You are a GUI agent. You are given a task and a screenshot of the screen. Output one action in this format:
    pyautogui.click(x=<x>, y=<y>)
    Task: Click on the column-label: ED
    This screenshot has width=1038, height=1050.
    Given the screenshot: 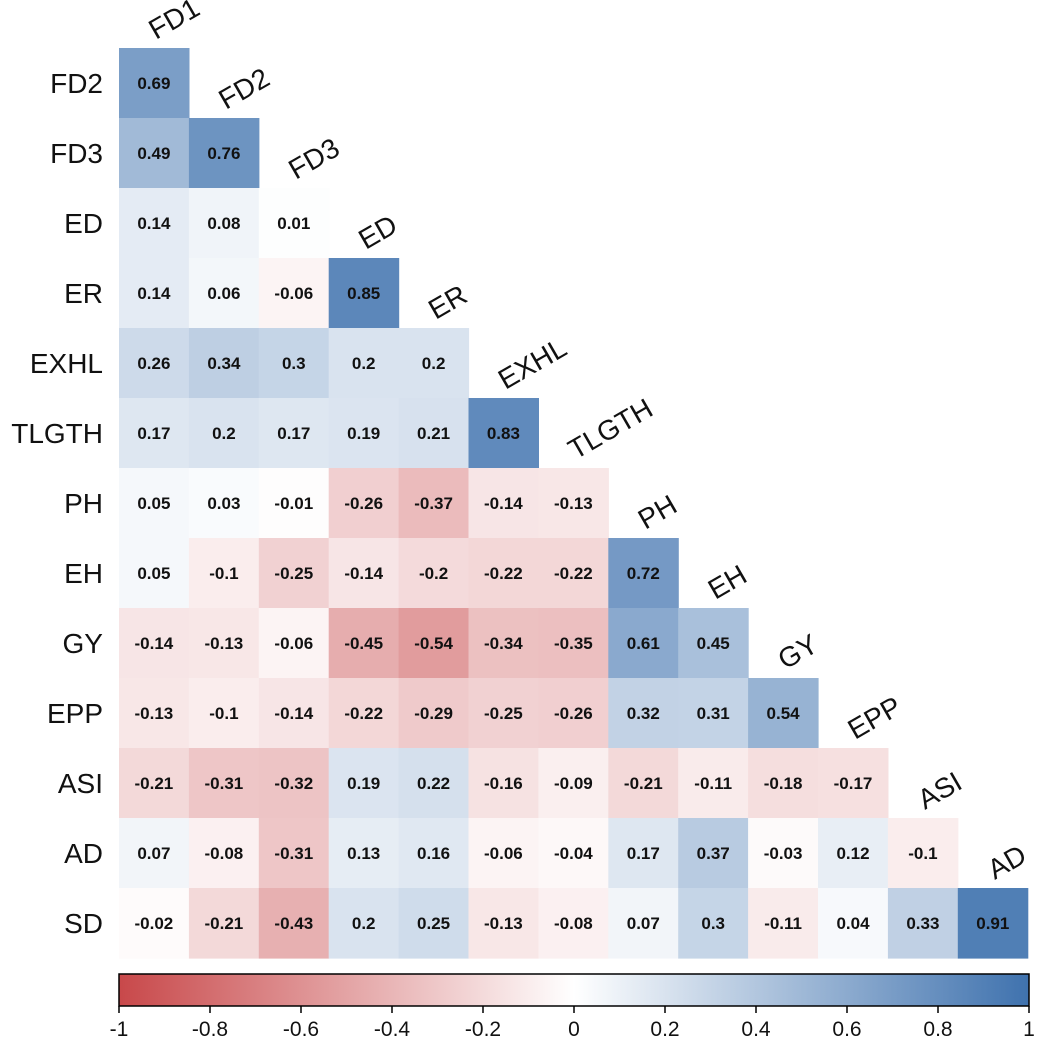 What is the action you would take?
    pyautogui.click(x=377, y=232)
    